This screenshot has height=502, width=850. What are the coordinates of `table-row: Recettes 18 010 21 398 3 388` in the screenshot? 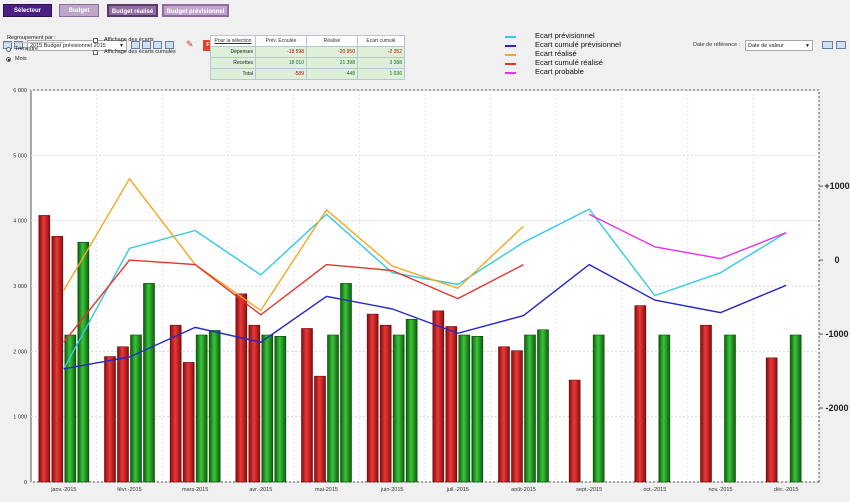 It's located at (307, 63).